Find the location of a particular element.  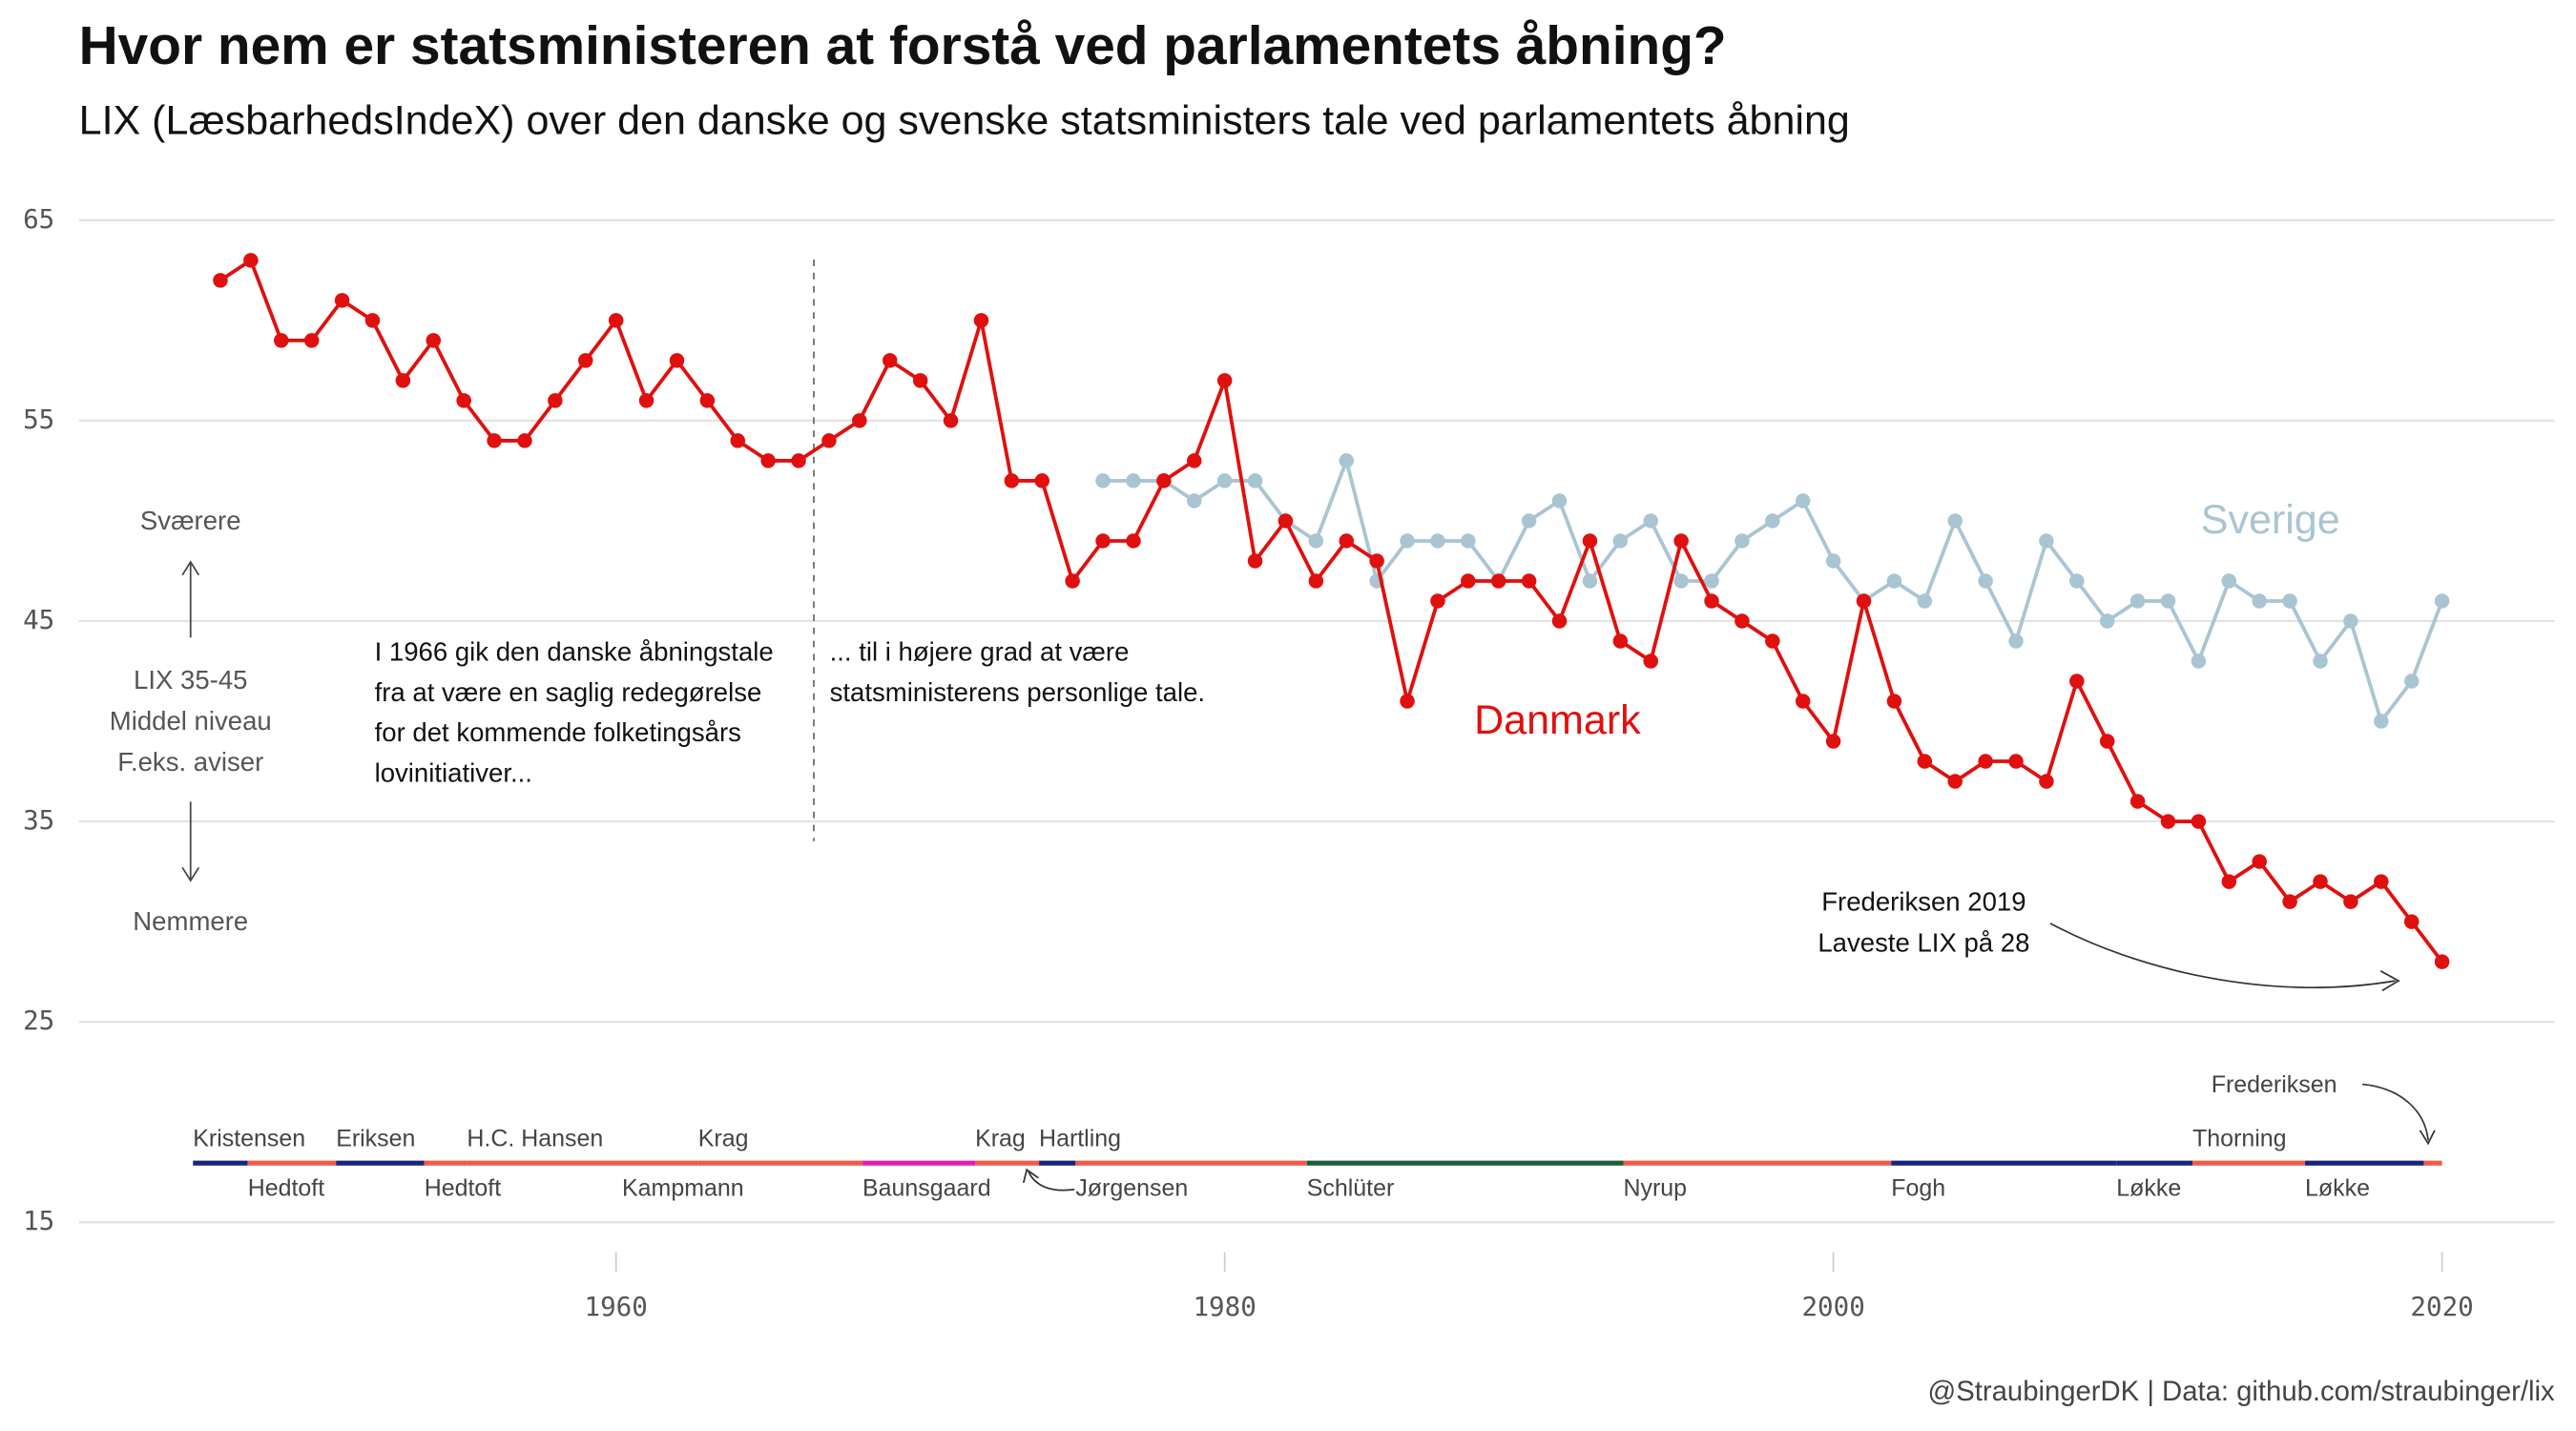

y-tick-label: 65 is located at coordinates (38, 220).